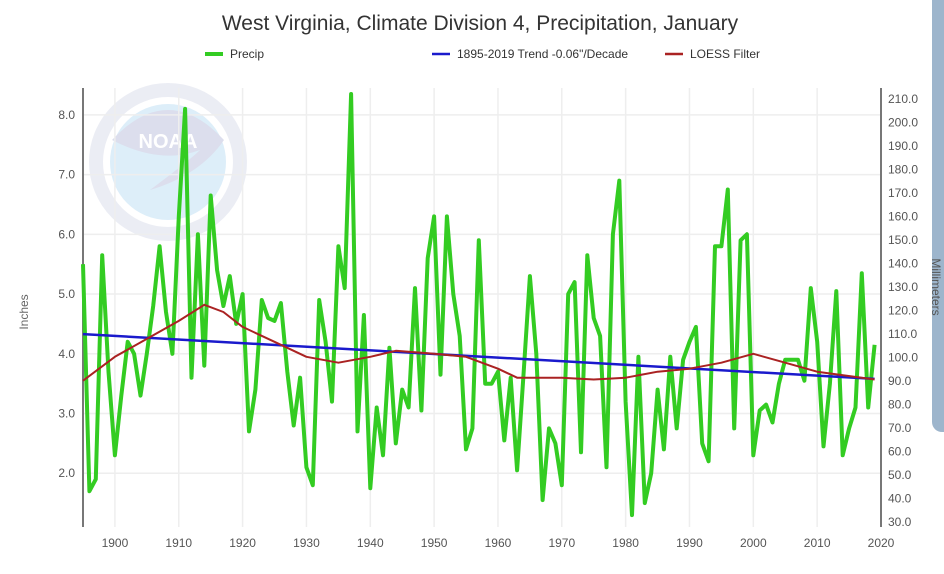 The image size is (944, 574). What do you see at coordinates (903, 99) in the screenshot?
I see `y2-tick-label: 210.0` at bounding box center [903, 99].